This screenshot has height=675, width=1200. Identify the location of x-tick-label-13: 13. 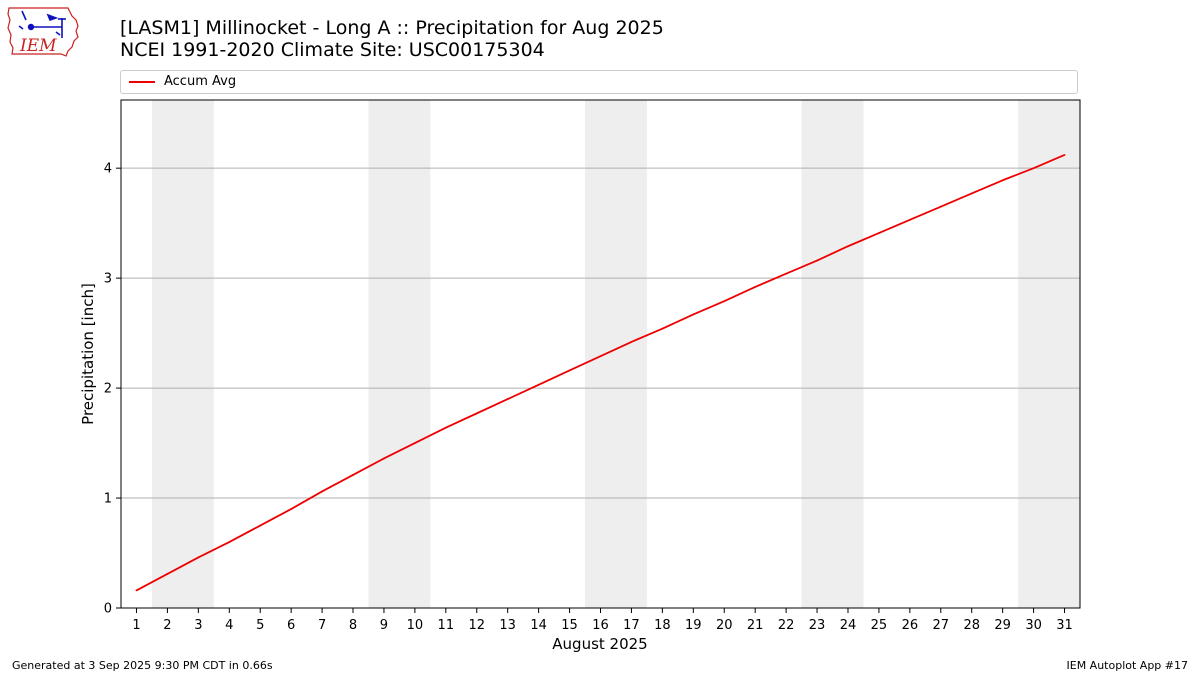
(507, 625).